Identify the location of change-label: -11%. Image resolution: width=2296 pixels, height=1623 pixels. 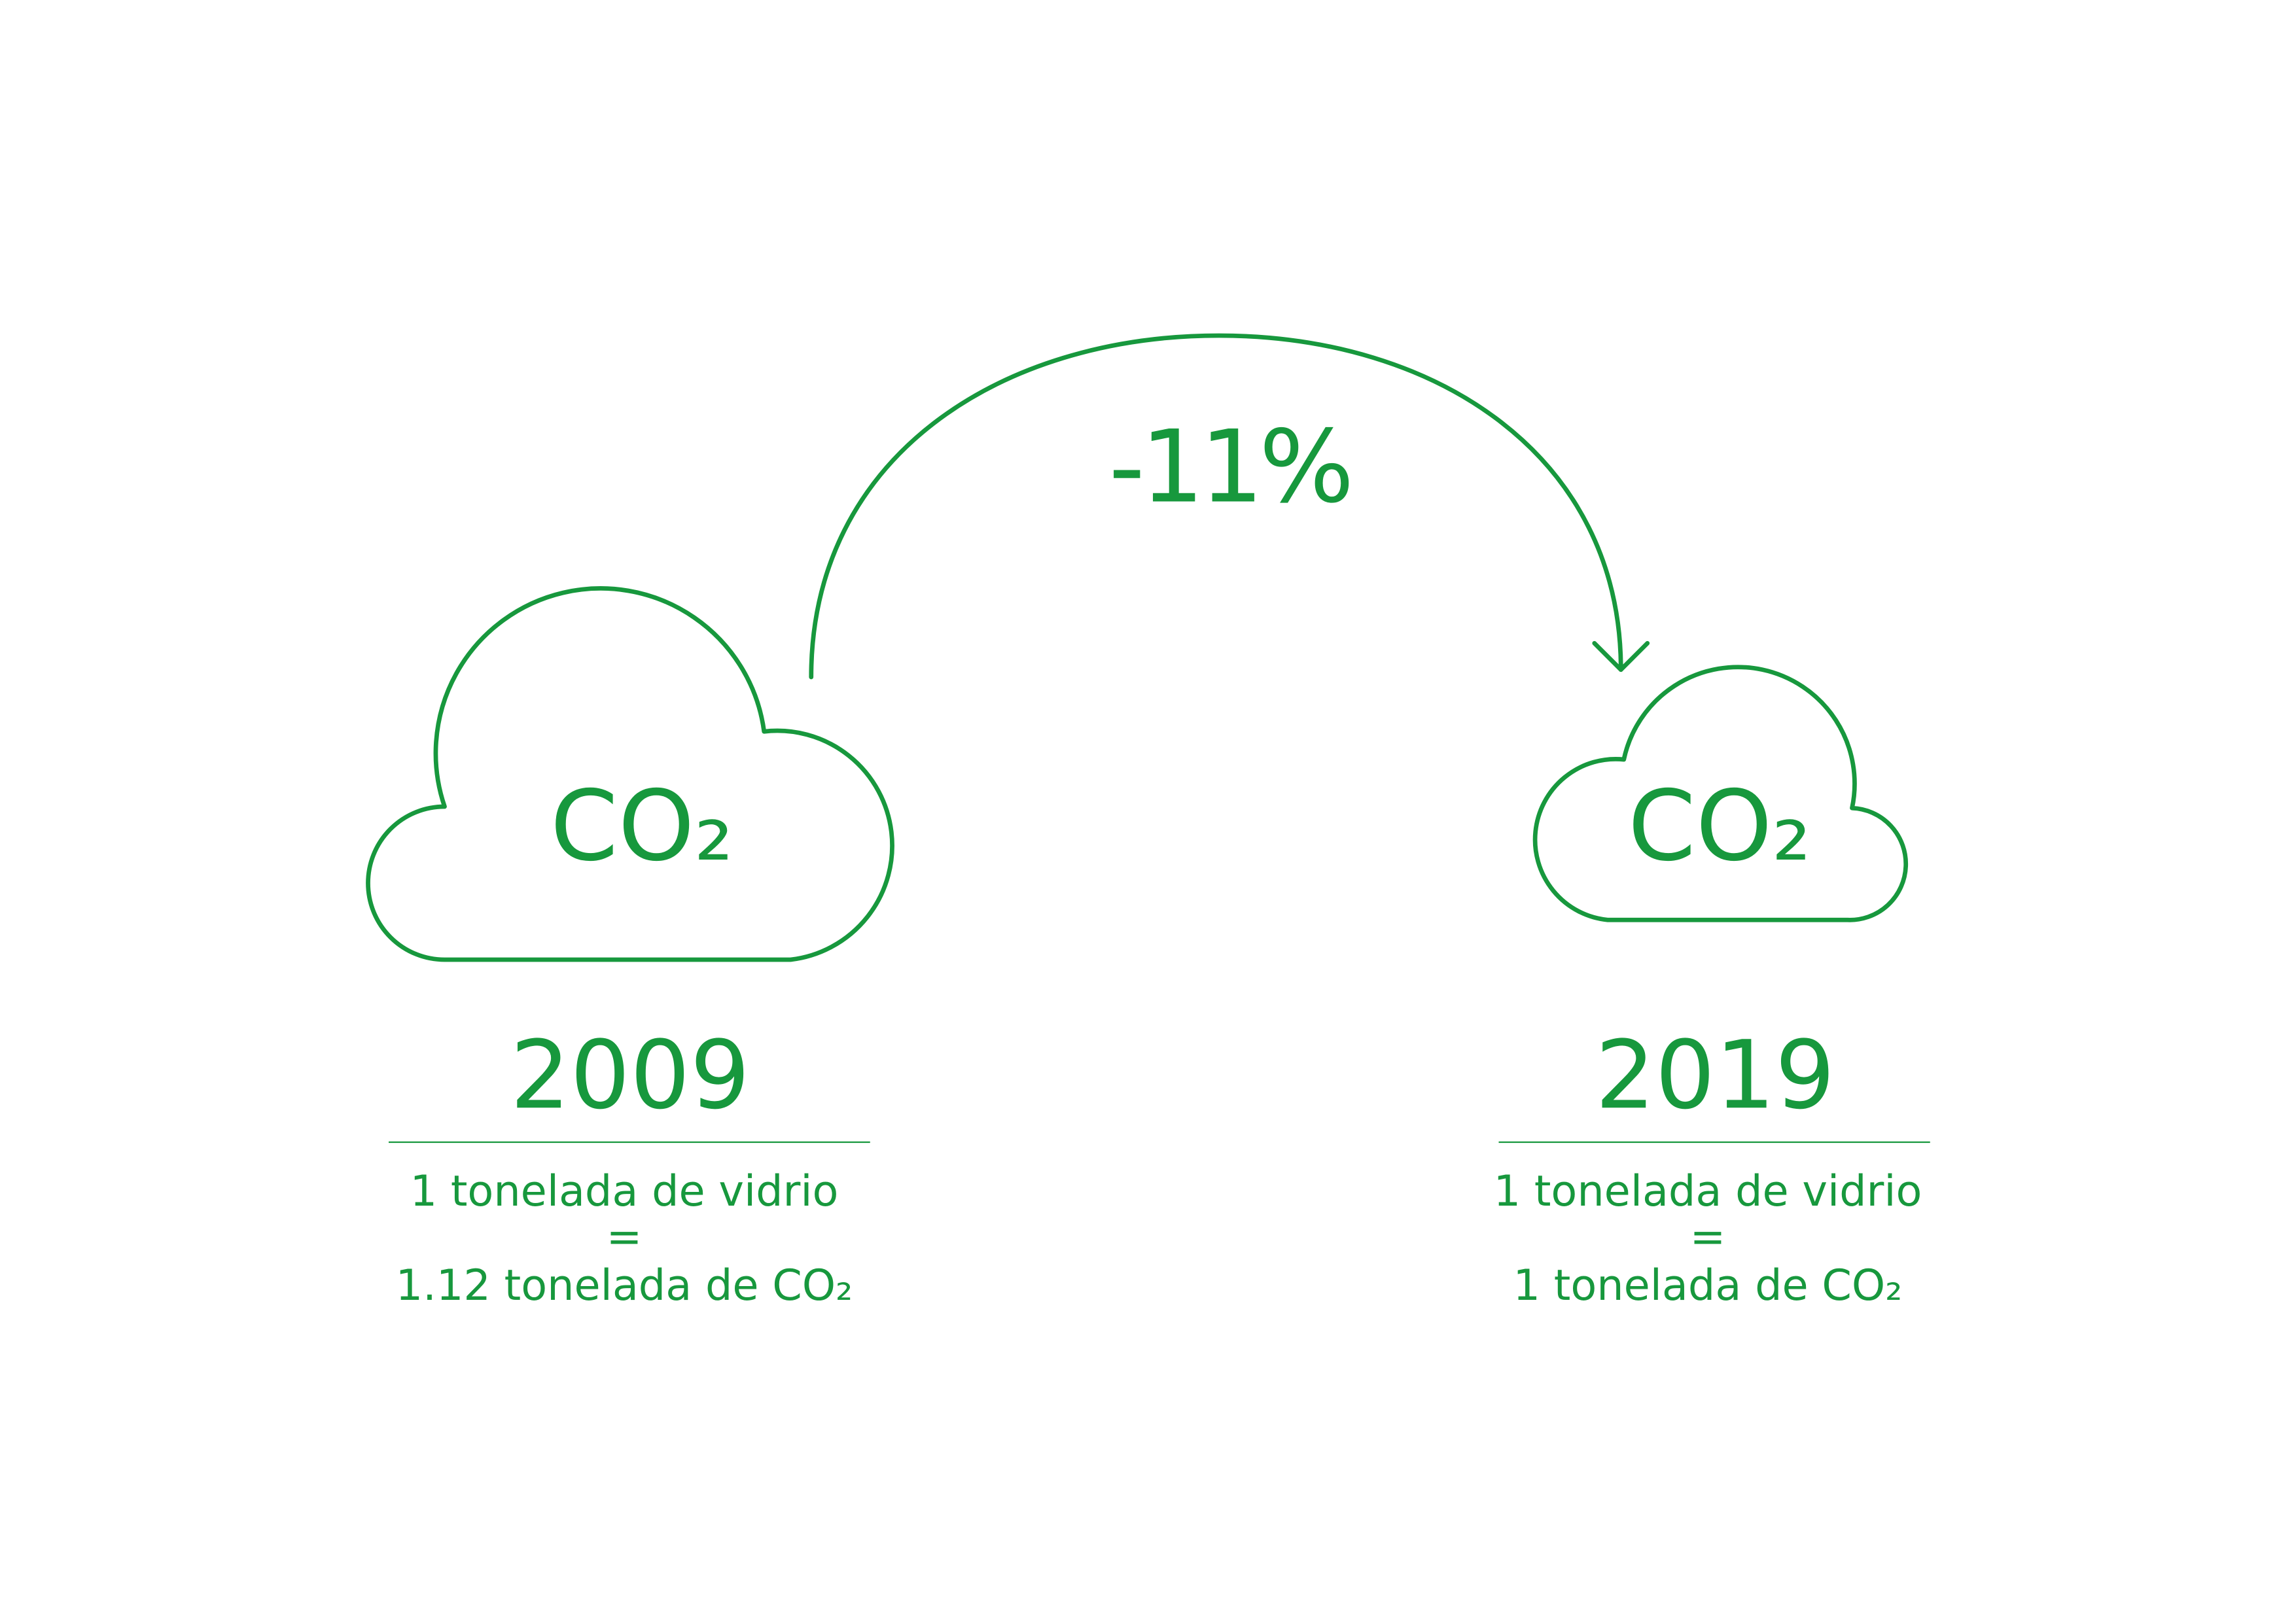
(1229, 467).